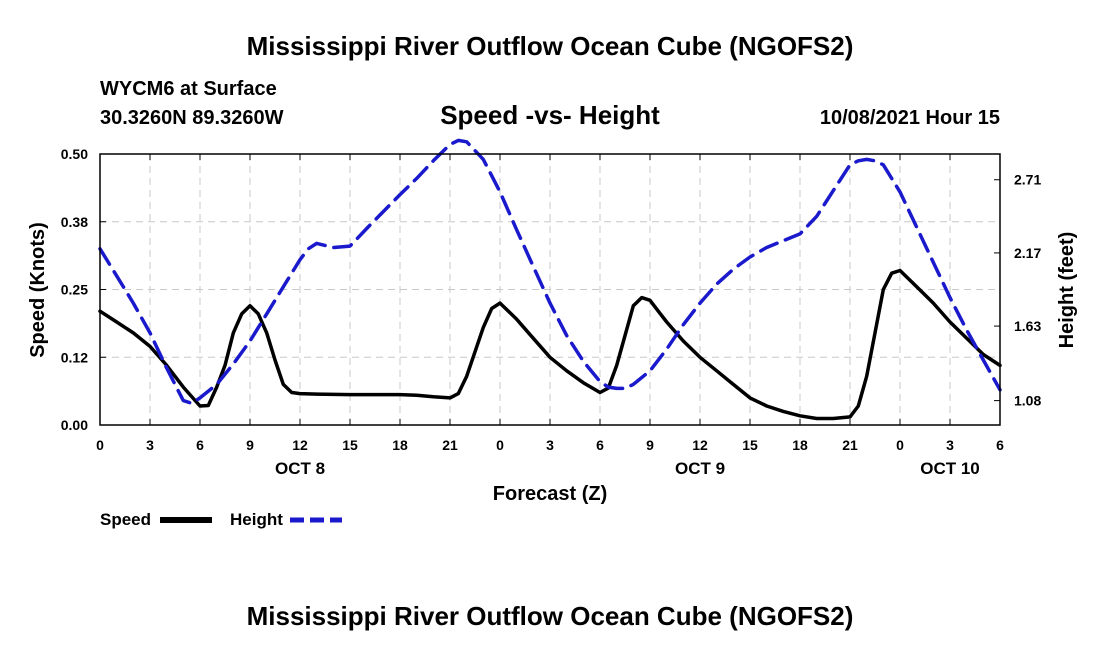  Describe the element at coordinates (700, 468) in the screenshot. I see `date-label: OCT 9` at that location.